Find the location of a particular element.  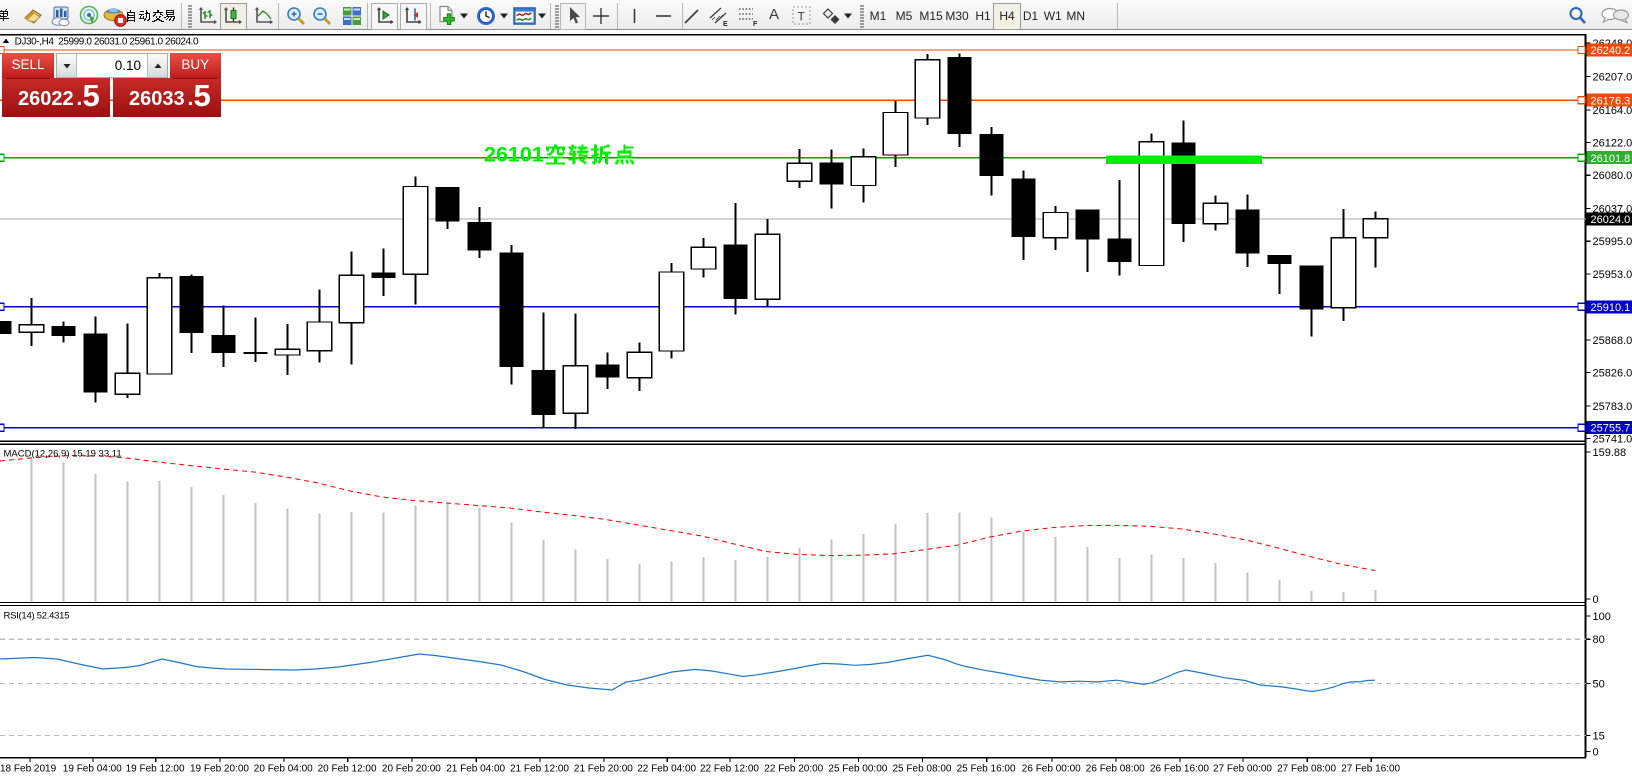

svg-text: 21 Feb 20:00 is located at coordinates (603, 768).